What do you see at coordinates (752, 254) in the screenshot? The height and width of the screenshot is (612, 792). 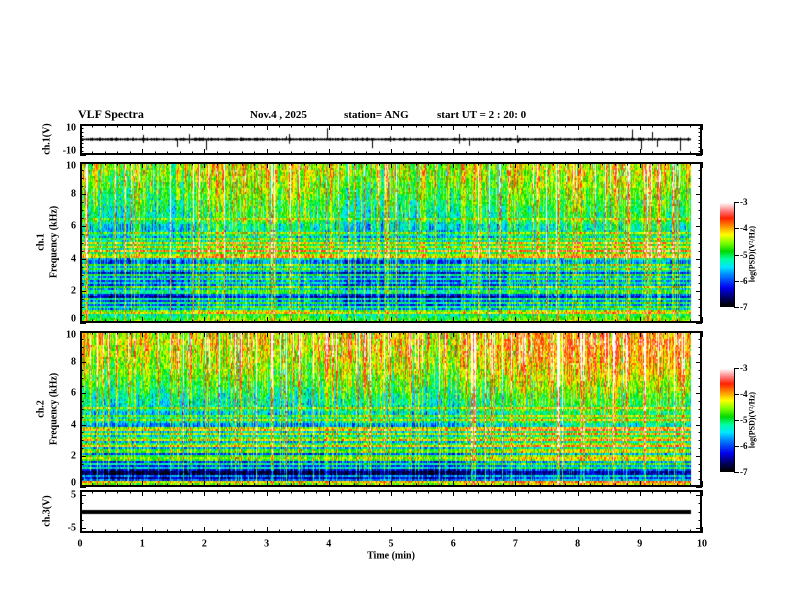 I see `colorbar-1-title: log(PSD)(V²/Hz)` at bounding box center [752, 254].